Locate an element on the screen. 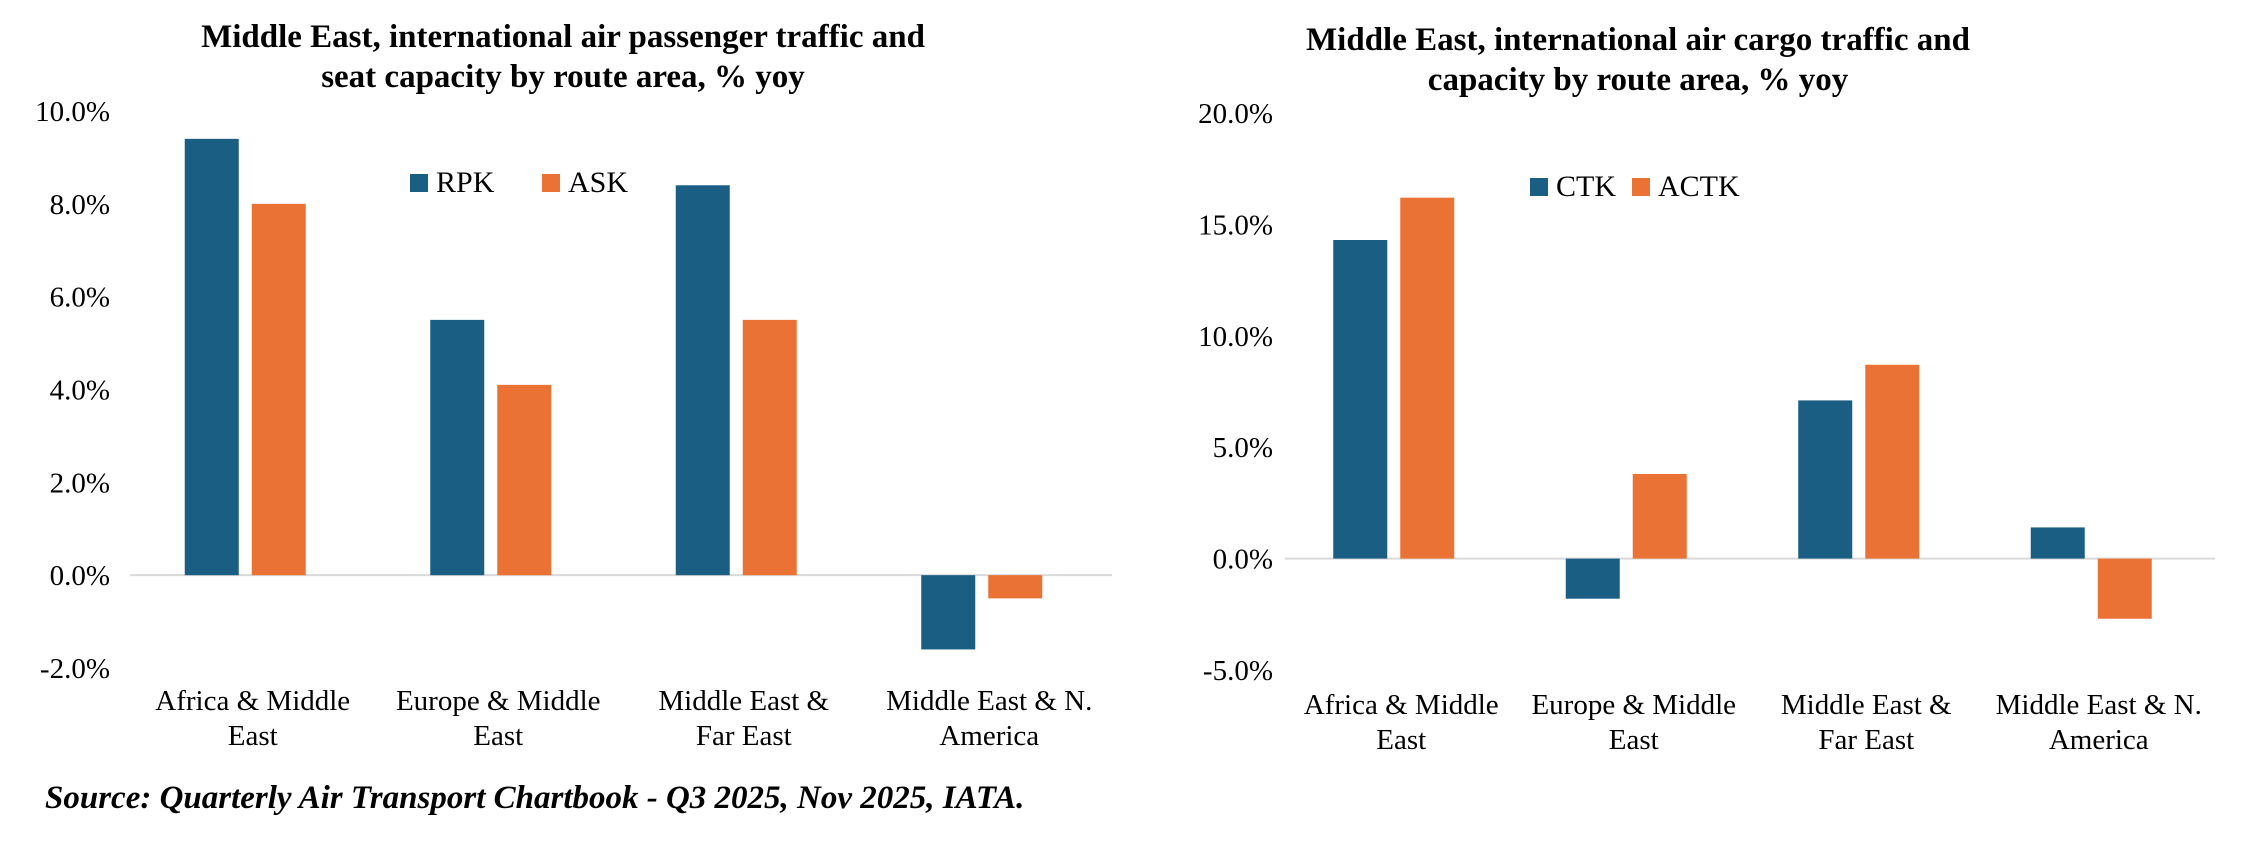 This screenshot has height=846, width=2260. y-tick-label: 4.0% is located at coordinates (80, 391).